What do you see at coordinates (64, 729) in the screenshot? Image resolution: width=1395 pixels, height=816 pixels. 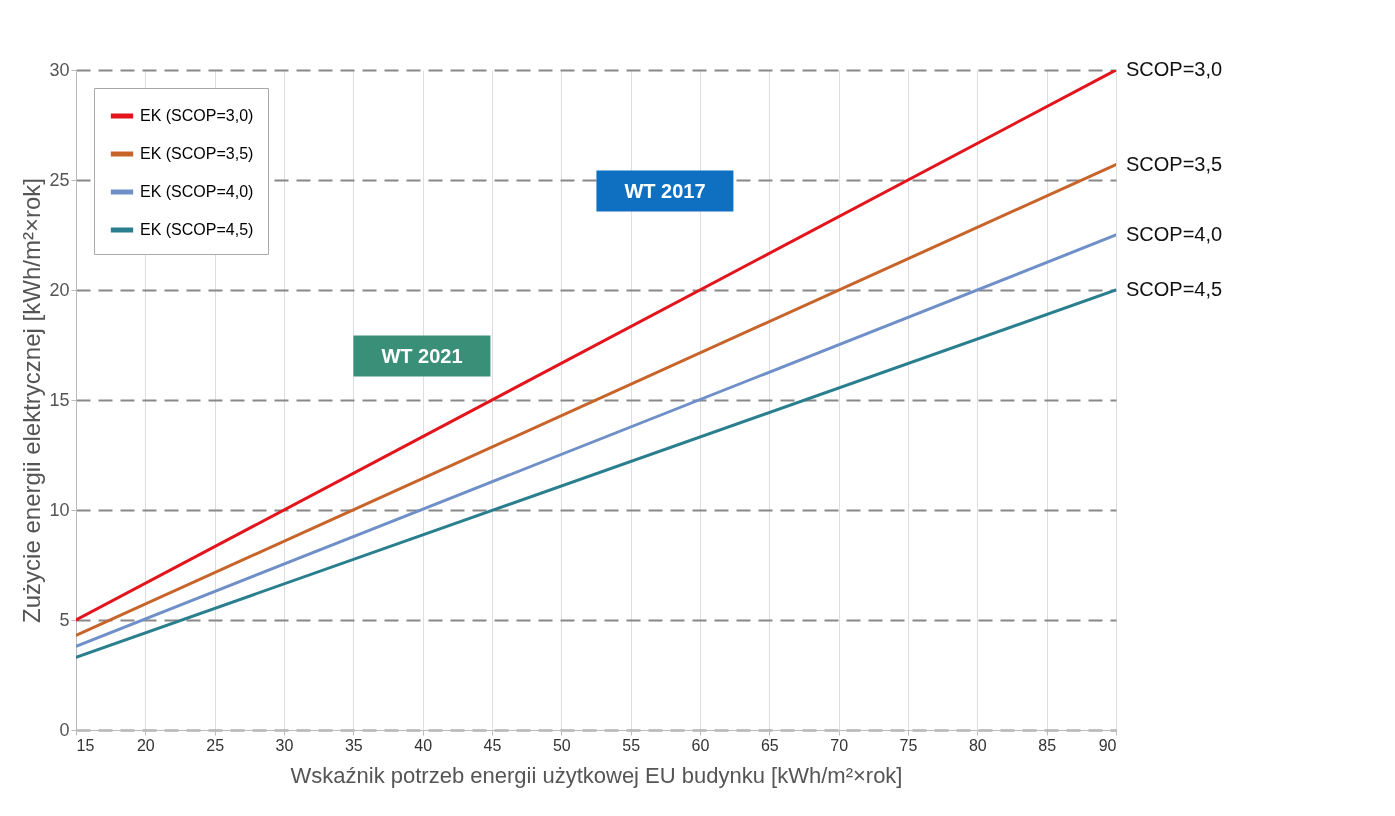 I see `y-tick-label: 0` at bounding box center [64, 729].